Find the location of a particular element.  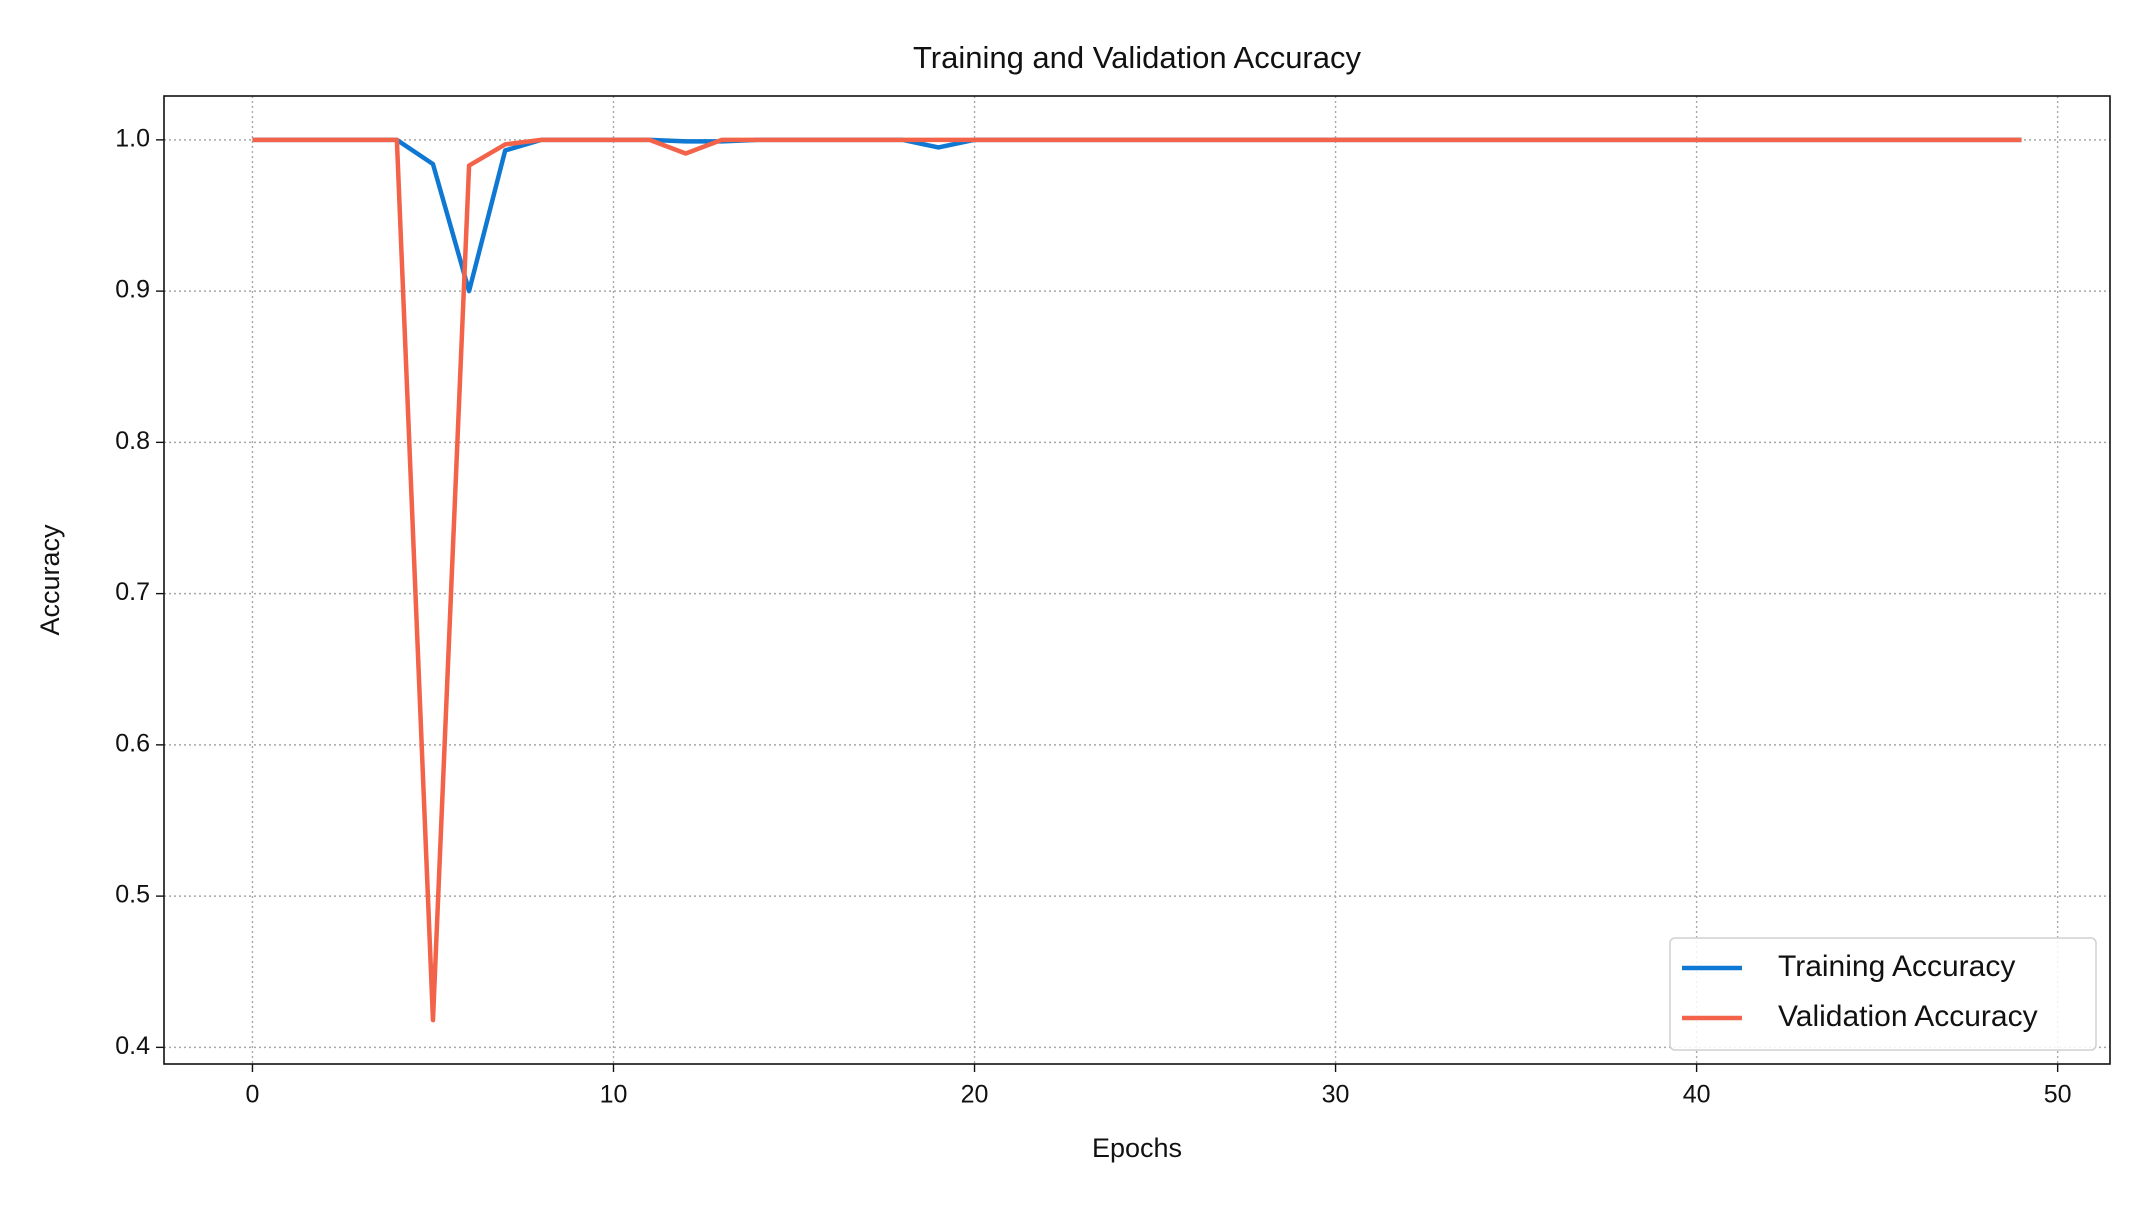

x-tick-label: 30 is located at coordinates (1336, 1095).